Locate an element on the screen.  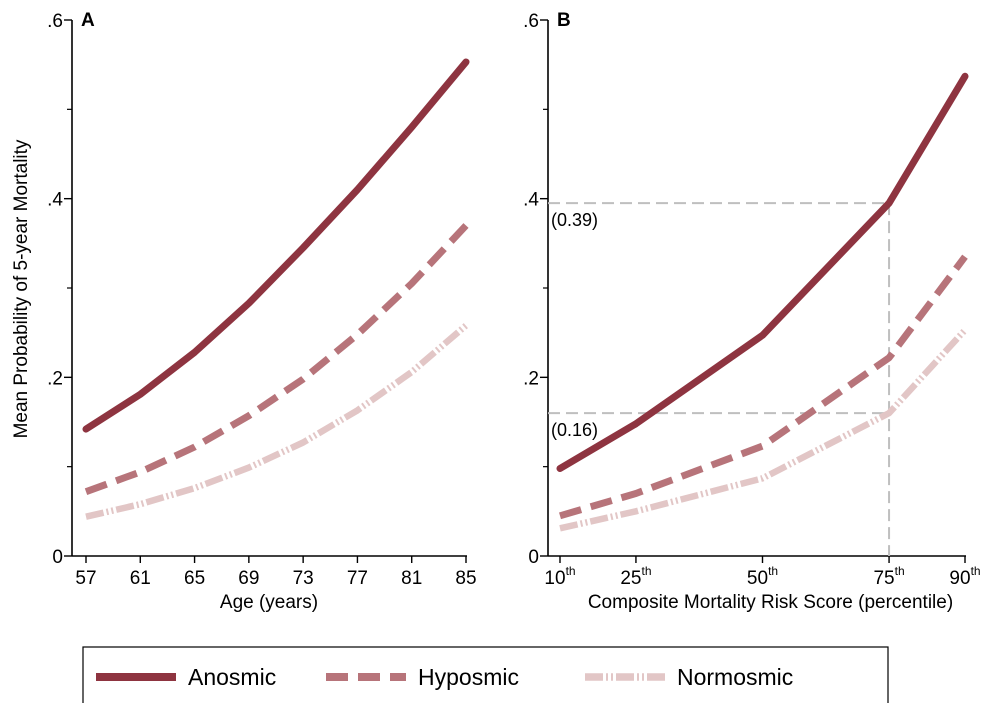
panel-label: A is located at coordinates (88, 20).